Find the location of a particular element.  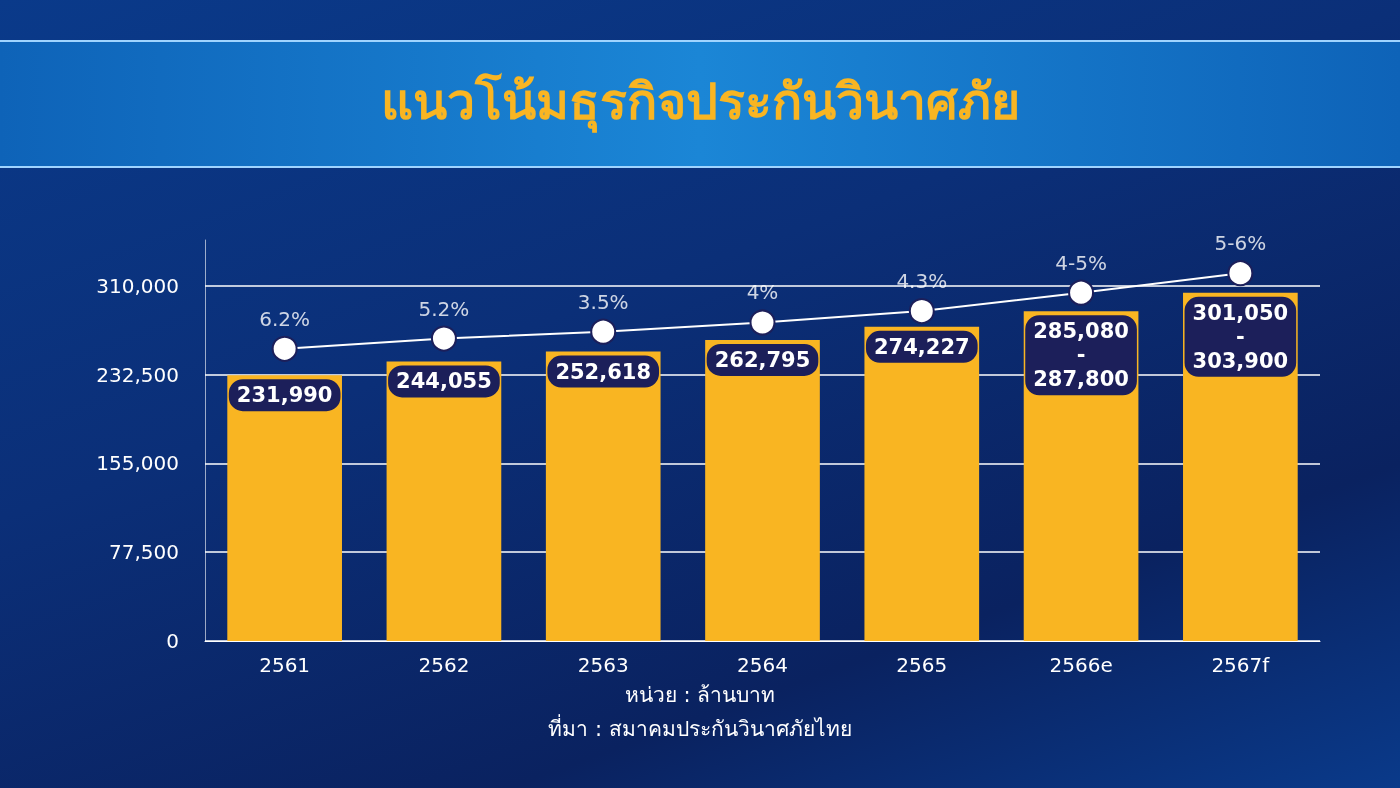

annotation: 3.5% is located at coordinates (603, 301).